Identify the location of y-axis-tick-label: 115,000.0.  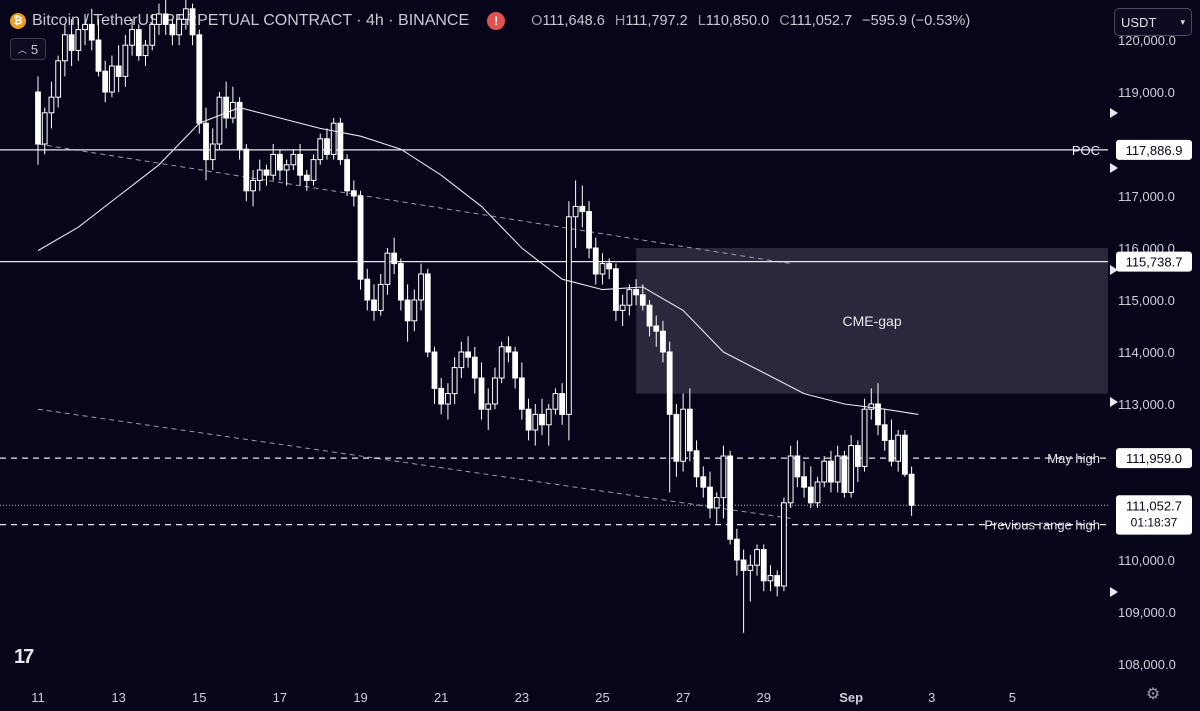
(1146, 300).